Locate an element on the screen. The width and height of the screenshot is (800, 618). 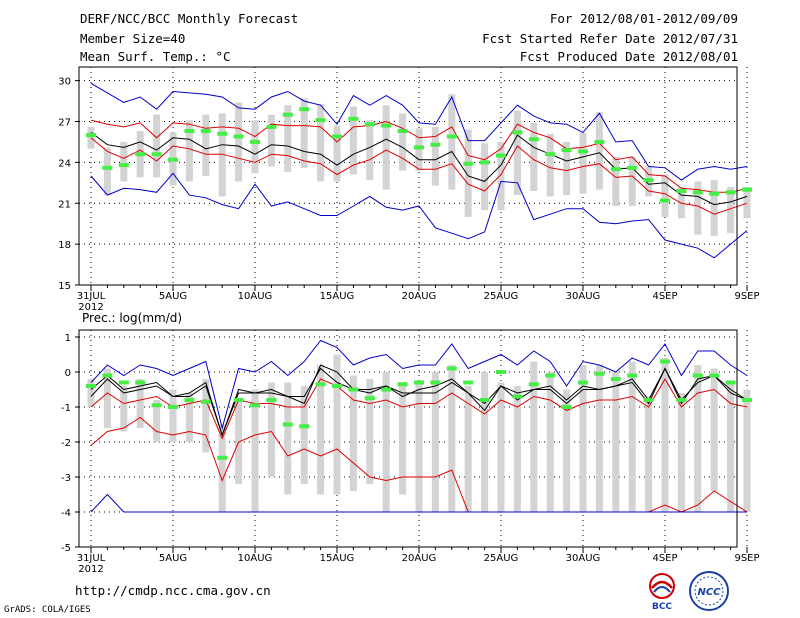
bcc-logo-text: BCC is located at coordinates (662, 607).